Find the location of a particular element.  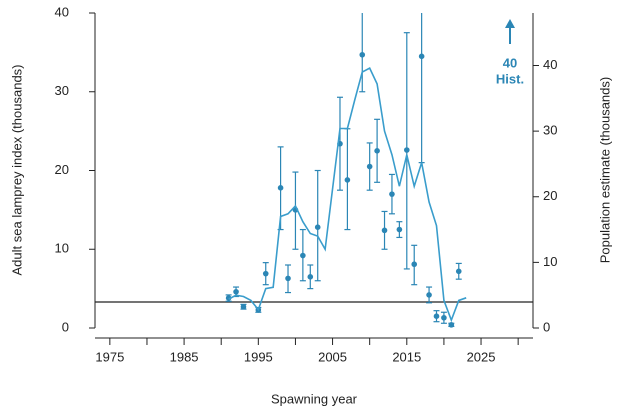

y2-tick-label: 10 is located at coordinates (550, 261).